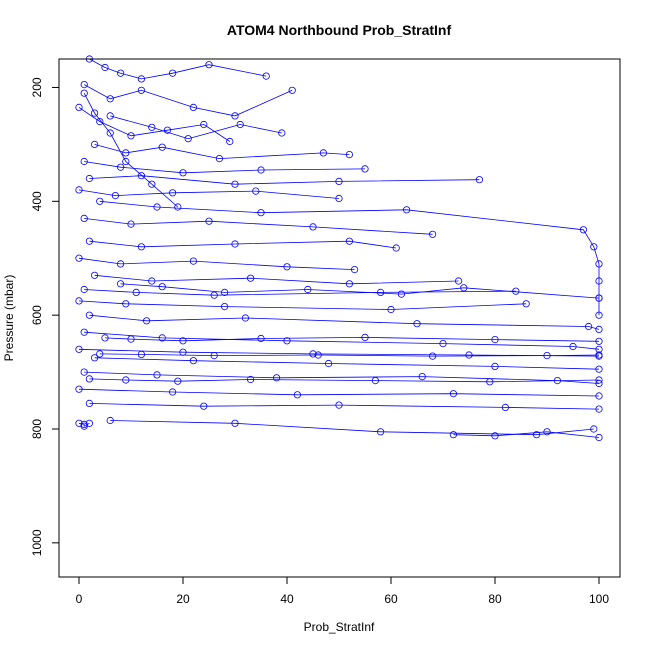 This screenshot has height=650, width=650. I want to click on x-tick-label: 100, so click(599, 599).